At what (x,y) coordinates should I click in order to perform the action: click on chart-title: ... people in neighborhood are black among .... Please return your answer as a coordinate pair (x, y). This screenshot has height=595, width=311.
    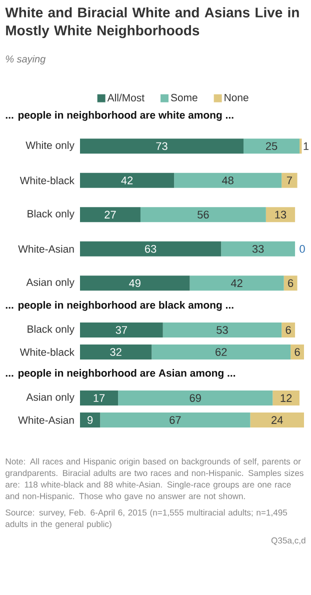
    Looking at the image, I should click on (120, 306).